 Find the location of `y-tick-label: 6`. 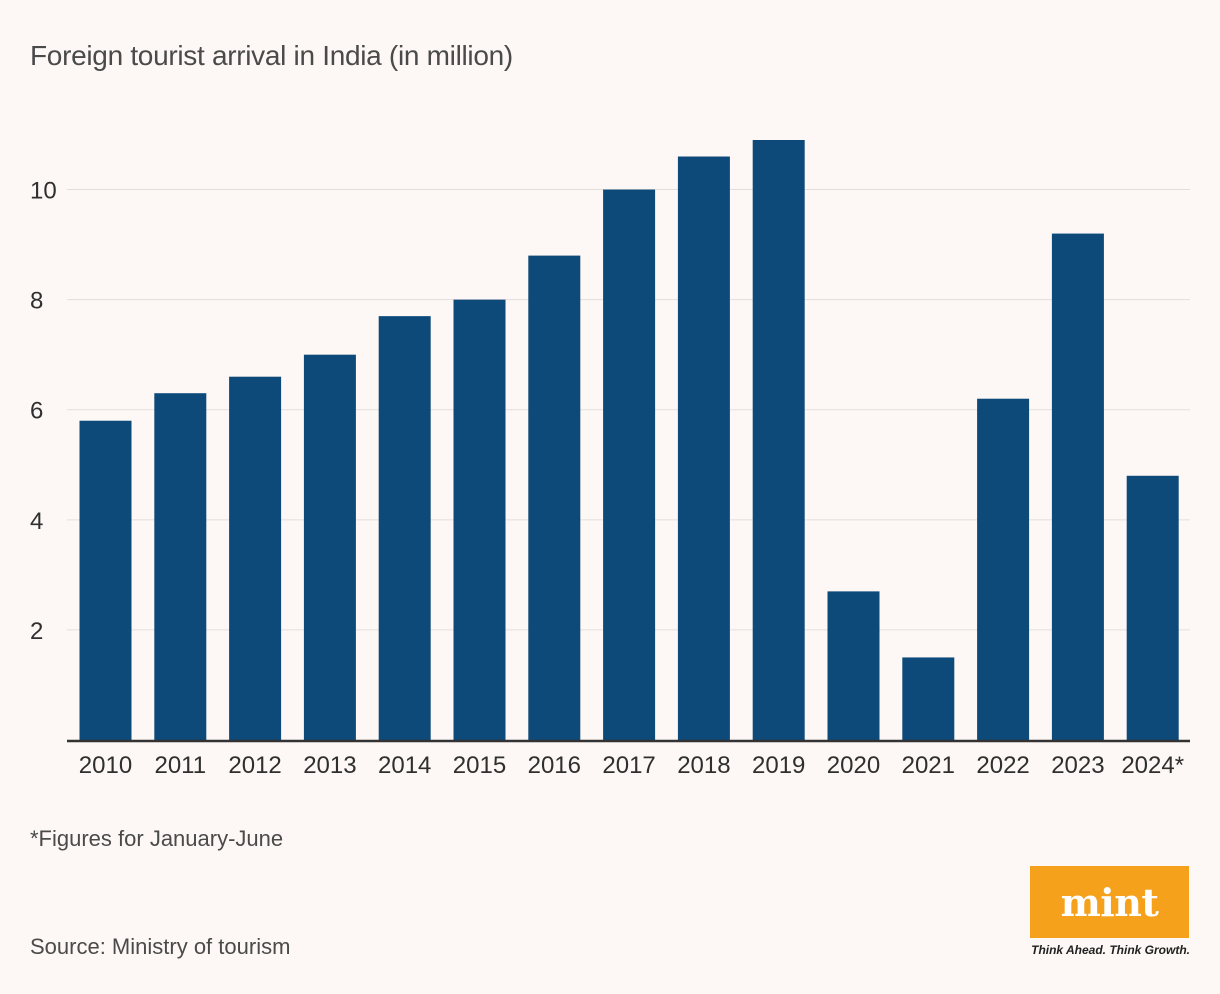

y-tick-label: 6 is located at coordinates (36, 411).